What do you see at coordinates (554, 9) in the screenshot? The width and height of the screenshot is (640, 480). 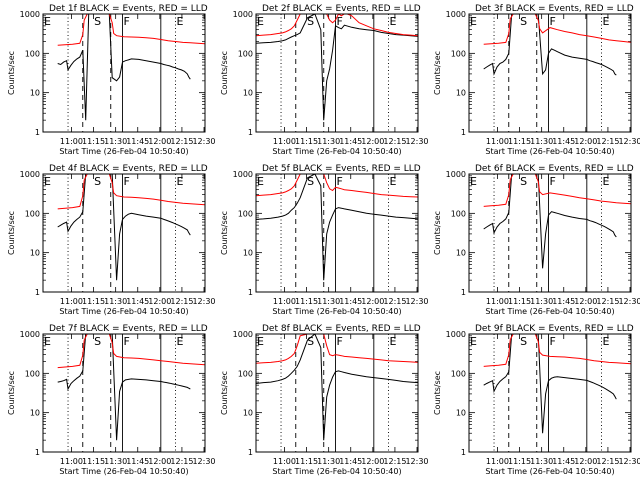 I see `panel-title: Det 3f BLACK = Events, RED = LLD` at bounding box center [554, 9].